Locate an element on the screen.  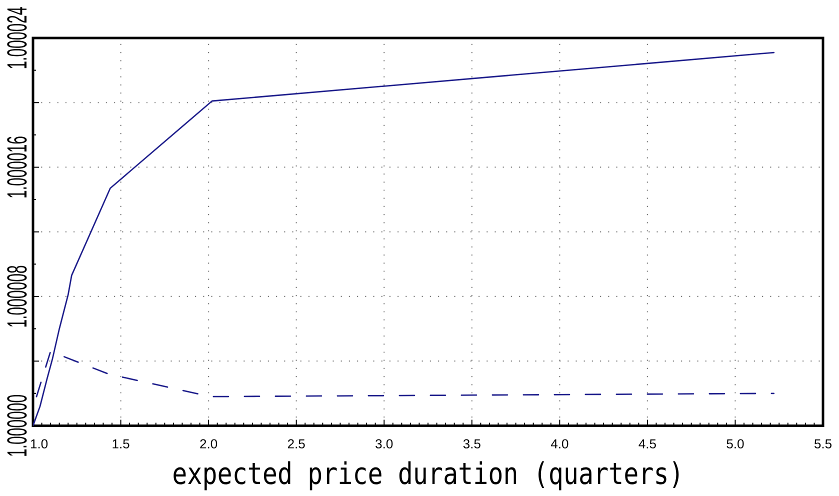
x-tick-label: 3.0 is located at coordinates (384, 443).